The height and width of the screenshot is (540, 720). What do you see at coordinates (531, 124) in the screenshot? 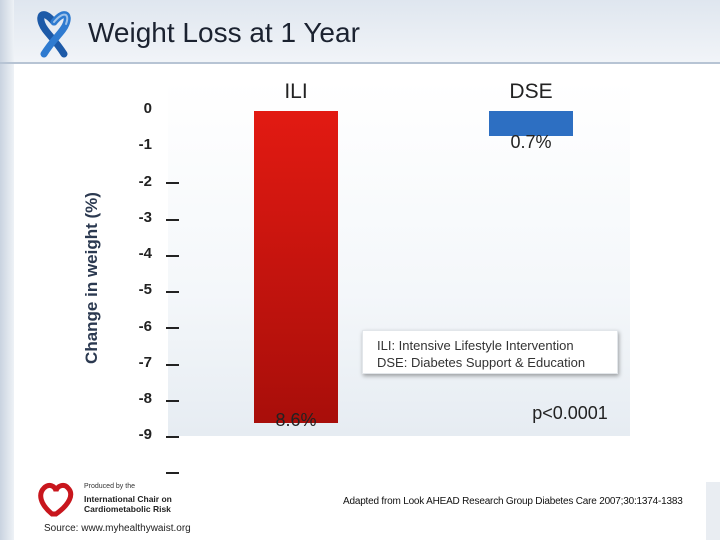
I see `bar-dse` at bounding box center [531, 124].